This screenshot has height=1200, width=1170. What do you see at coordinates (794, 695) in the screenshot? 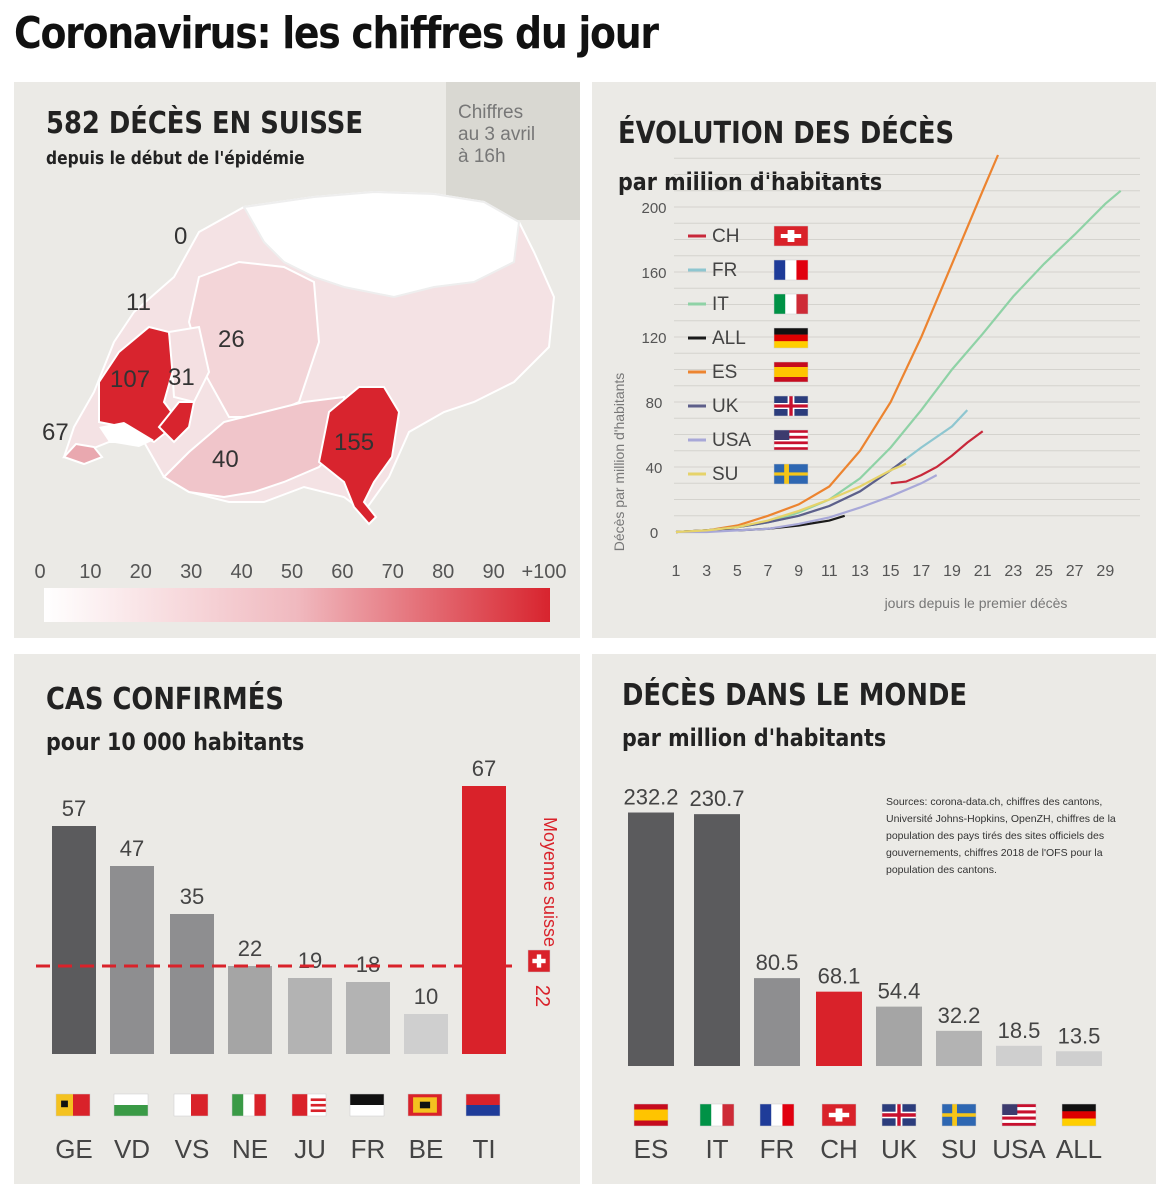
I see `world-title: DÉCÈS DANS LE MONDE` at bounding box center [794, 695].